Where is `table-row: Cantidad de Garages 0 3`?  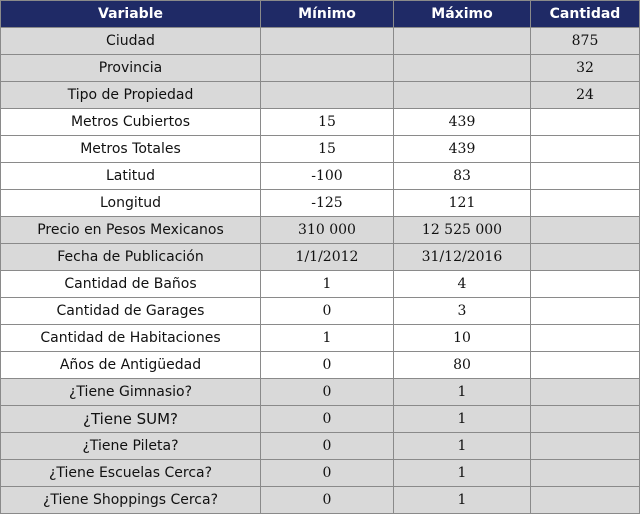 table-row: Cantidad de Garages 0 3 is located at coordinates (320, 311).